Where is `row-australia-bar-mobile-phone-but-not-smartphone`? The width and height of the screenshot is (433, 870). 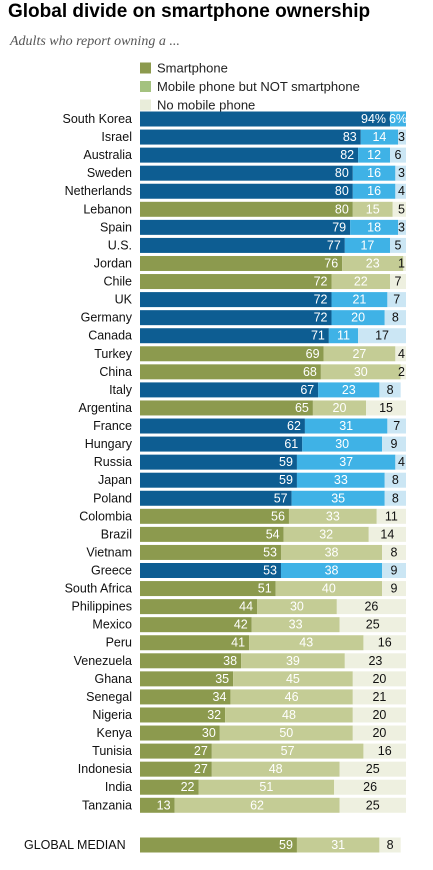 row-australia-bar-mobile-phone-but-not-smartphone is located at coordinates (374, 155).